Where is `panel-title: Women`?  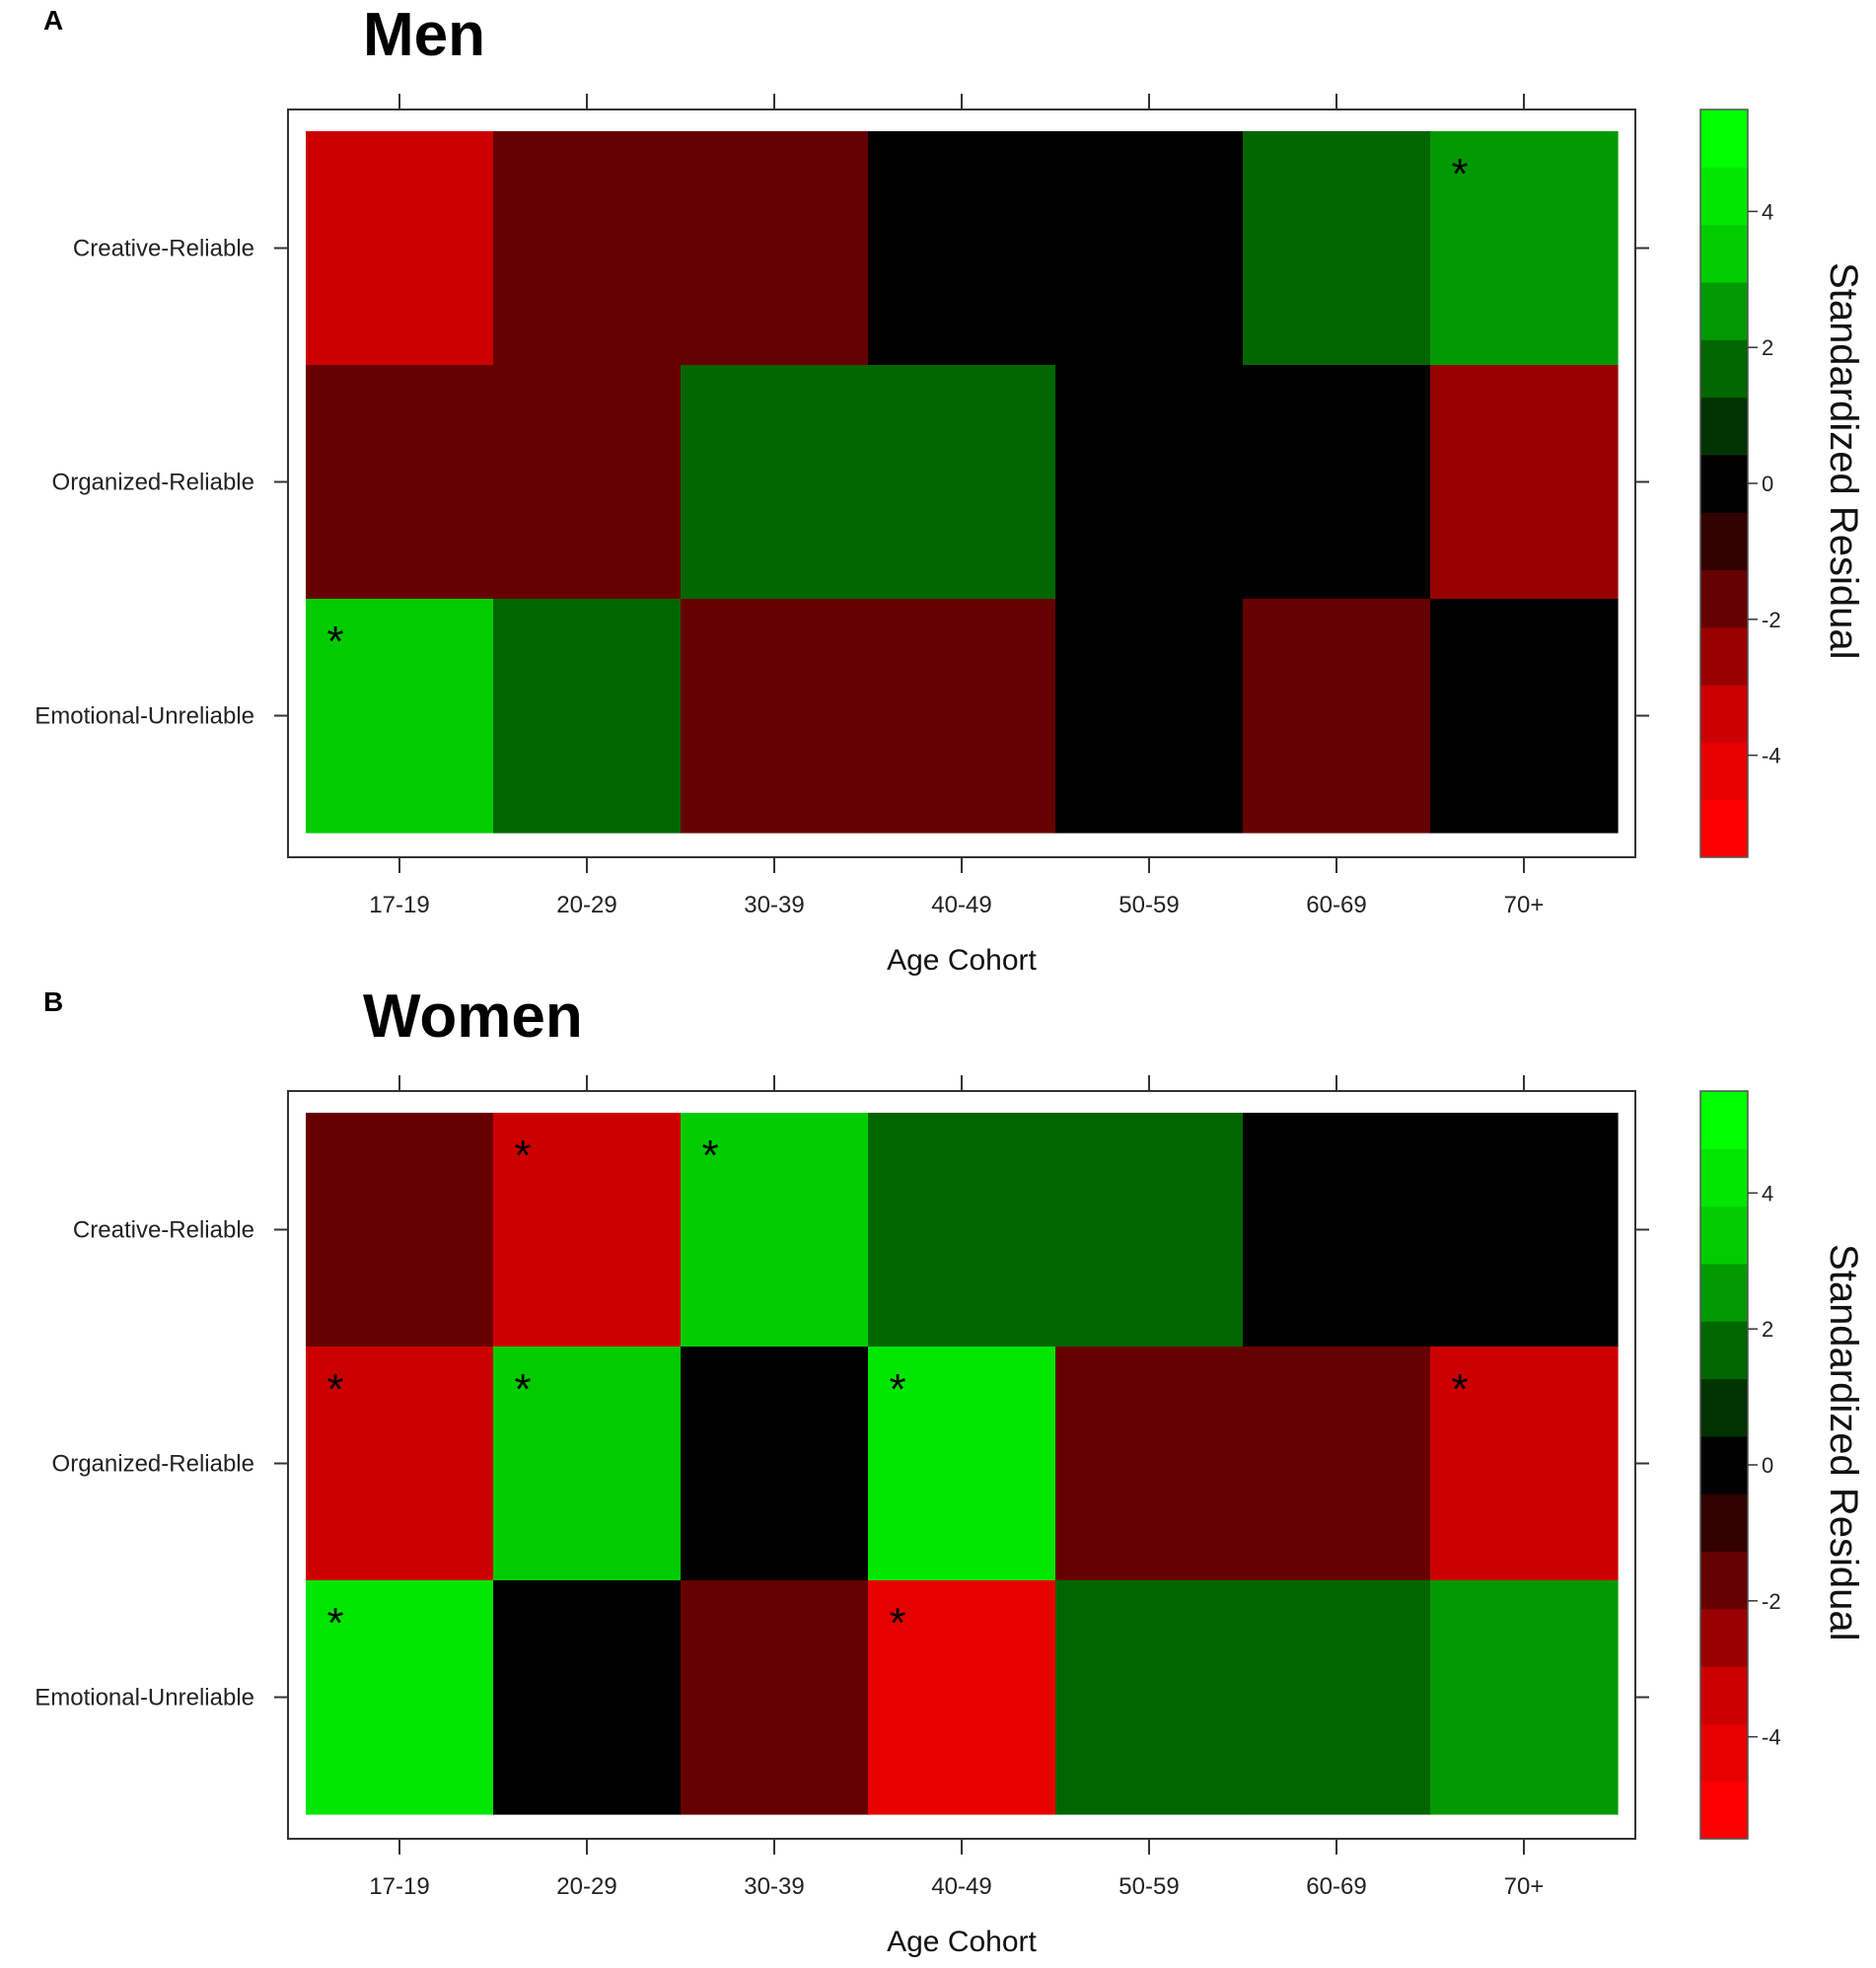 panel-title: Women is located at coordinates (473, 1017).